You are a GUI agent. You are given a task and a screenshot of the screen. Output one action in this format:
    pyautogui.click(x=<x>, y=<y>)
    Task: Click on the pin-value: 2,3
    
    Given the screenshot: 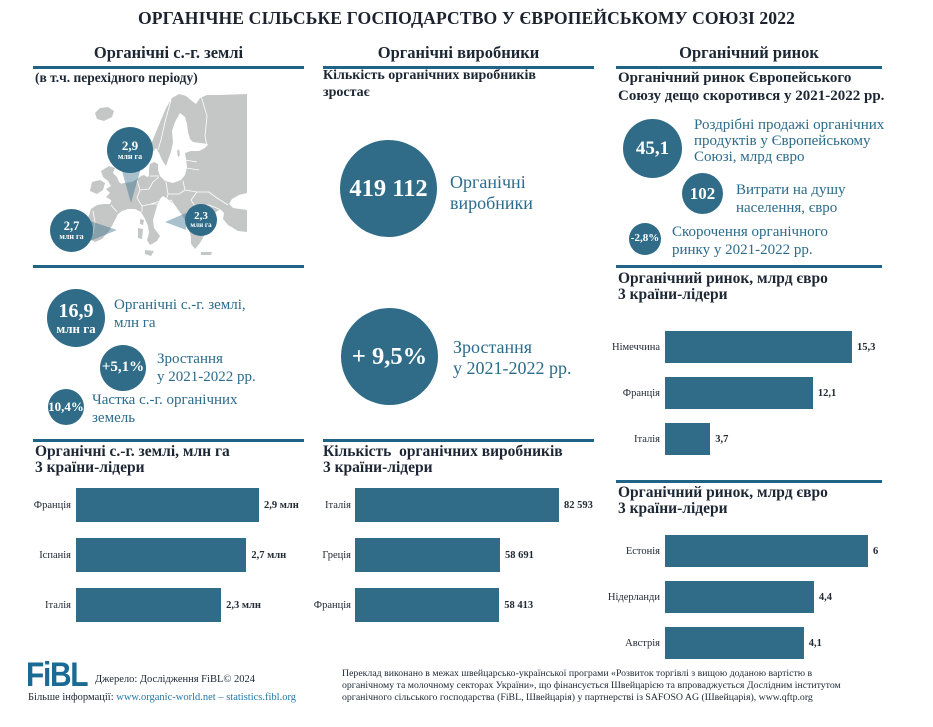 What is the action you would take?
    pyautogui.click(x=201, y=215)
    